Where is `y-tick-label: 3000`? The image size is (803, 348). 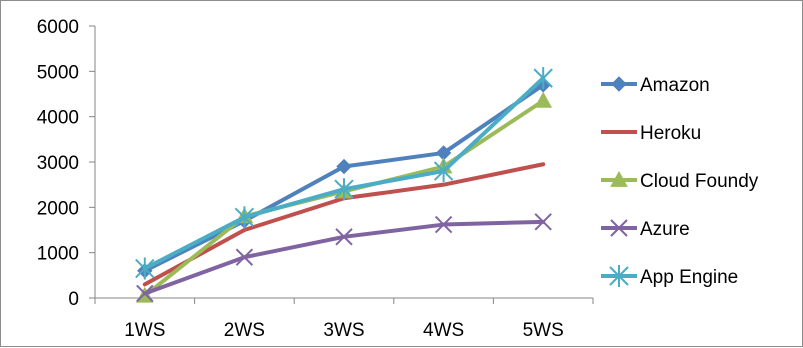
y-tick-label: 3000 is located at coordinates (58, 163).